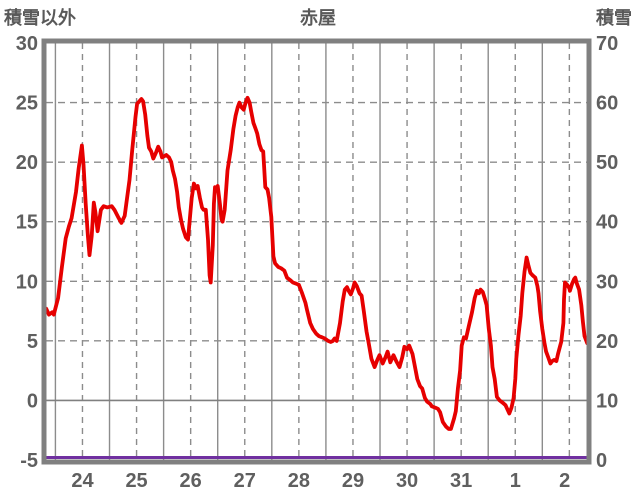  Describe the element at coordinates (32, 342) in the screenshot. I see `left-tick-label: 5` at that location.